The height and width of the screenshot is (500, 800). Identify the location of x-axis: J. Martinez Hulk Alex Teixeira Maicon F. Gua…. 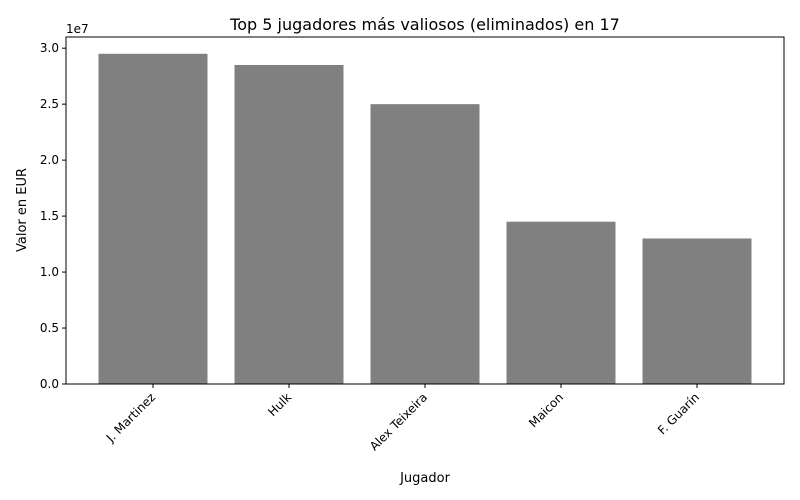
(402, 418).